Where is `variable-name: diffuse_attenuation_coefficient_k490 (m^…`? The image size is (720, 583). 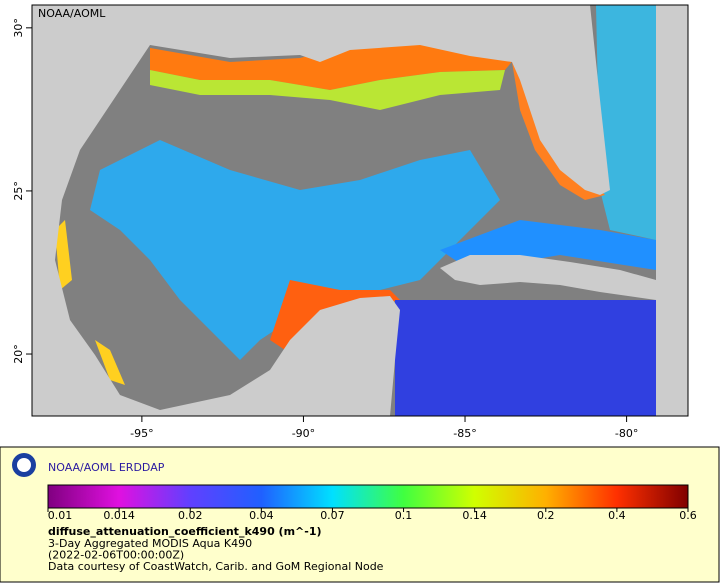 variable-name: diffuse_attenuation_coefficient_k490 (m^… is located at coordinates (185, 531).